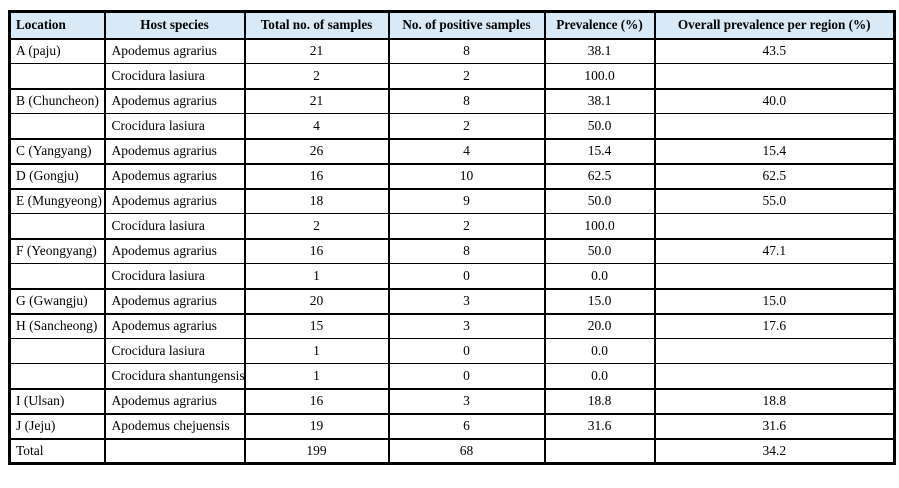 The height and width of the screenshot is (488, 899). What do you see at coordinates (774, 200) in the screenshot?
I see `cell-overall: 55.0` at bounding box center [774, 200].